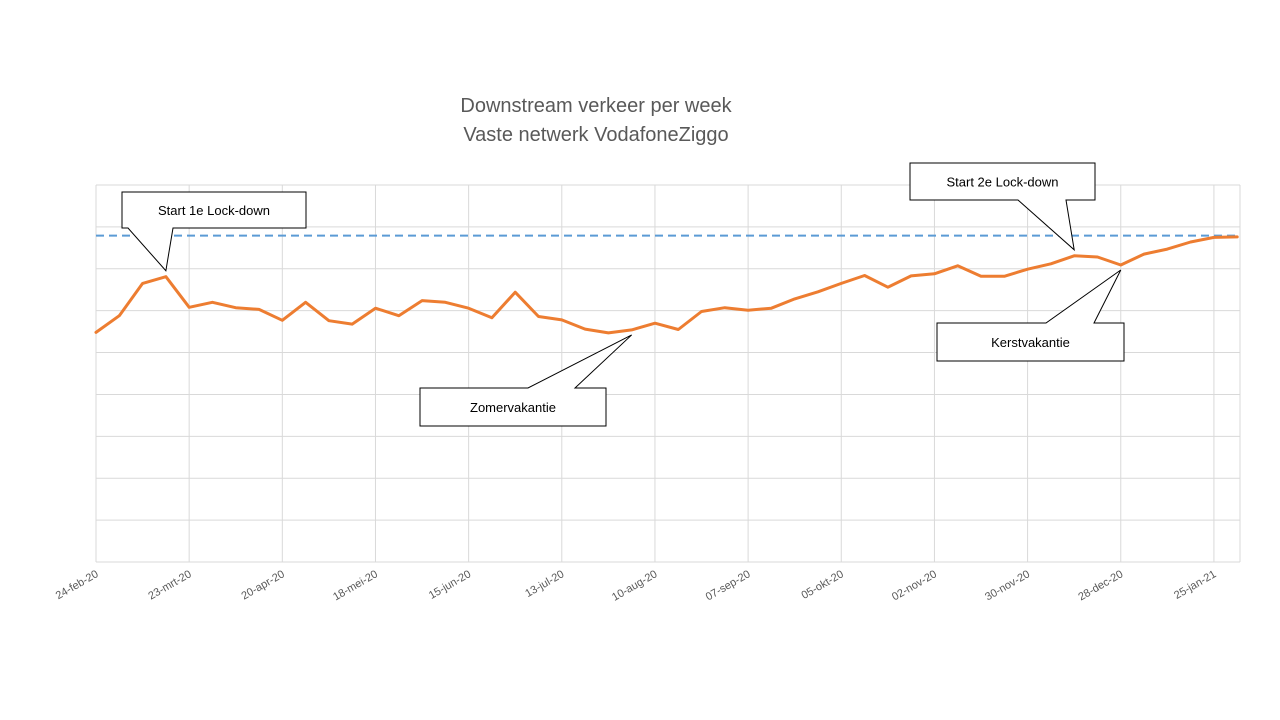  I want to click on x-tick-label: 18-mei-20, so click(355, 585).